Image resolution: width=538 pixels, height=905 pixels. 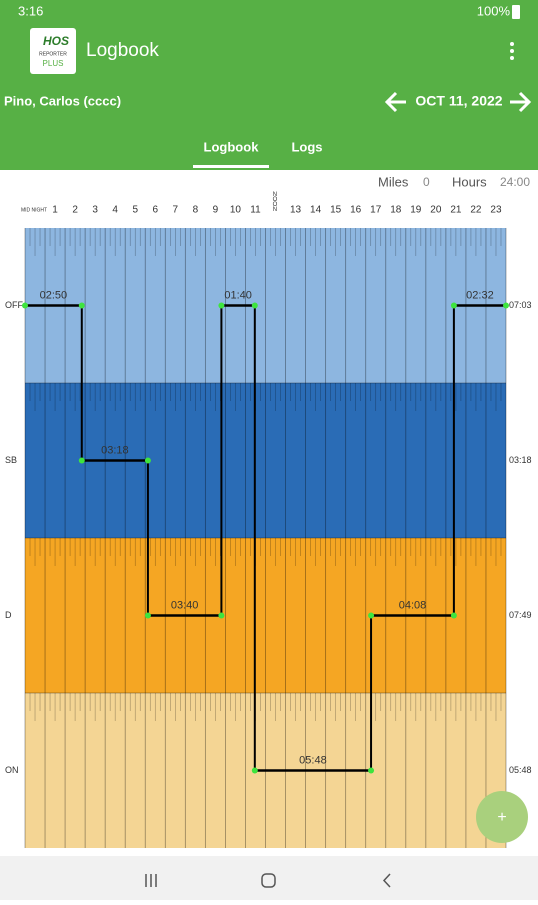 What do you see at coordinates (122, 50) in the screenshot?
I see `app-title: Logbook` at bounding box center [122, 50].